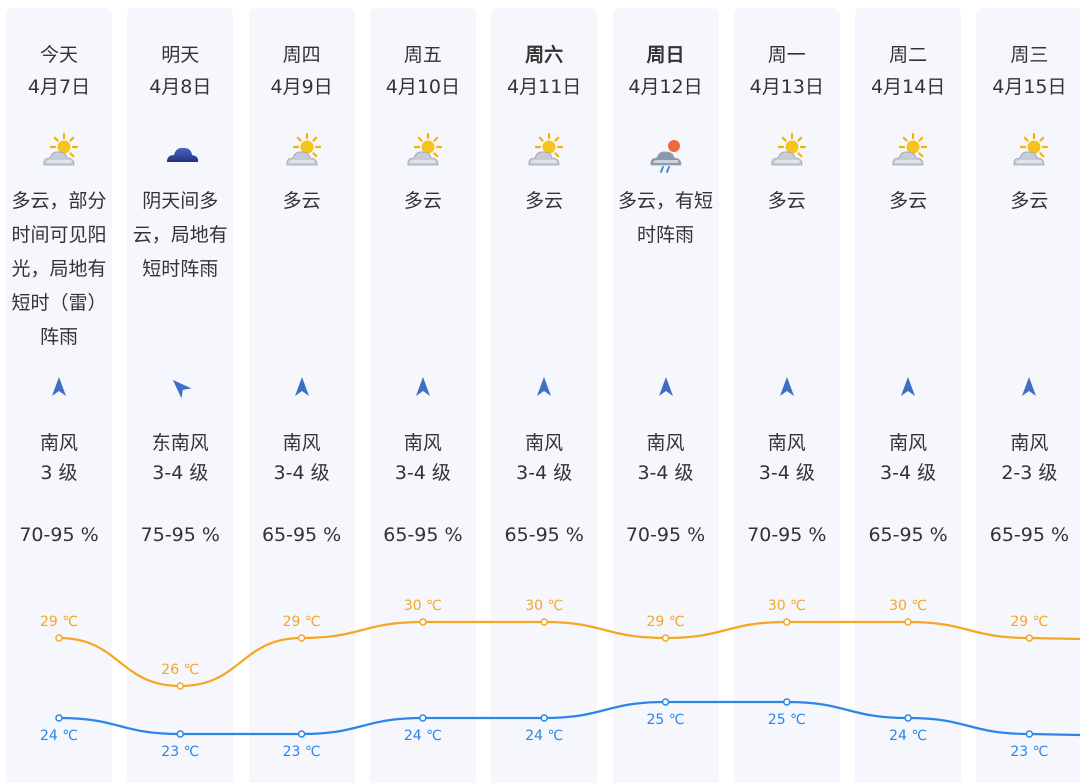 The width and height of the screenshot is (1080, 783). Describe the element at coordinates (1029, 87) in the screenshot. I see `date-label: 4月15日` at that location.